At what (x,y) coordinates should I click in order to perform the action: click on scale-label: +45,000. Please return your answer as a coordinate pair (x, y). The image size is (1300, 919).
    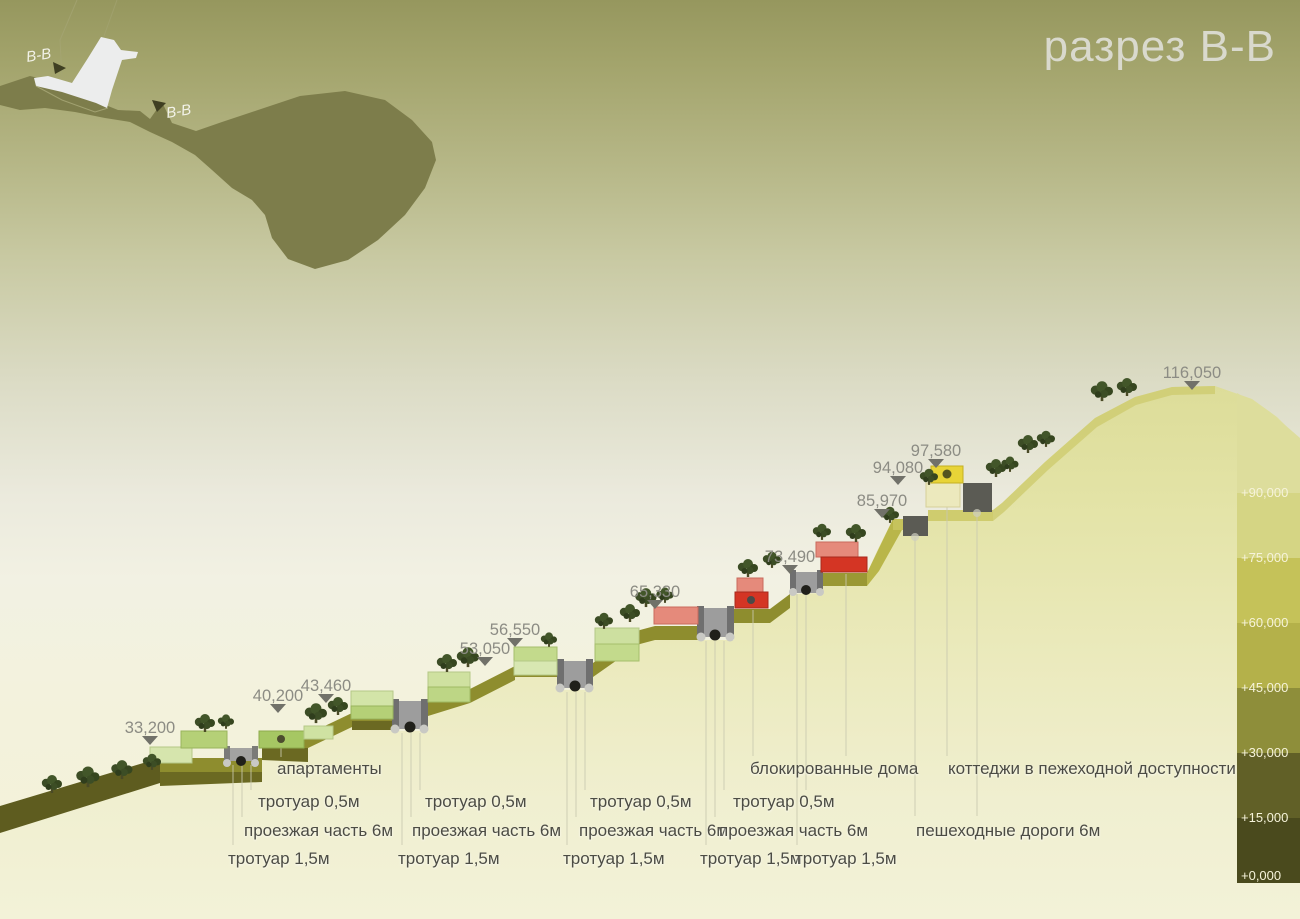
    Looking at the image, I should click on (1264, 687).